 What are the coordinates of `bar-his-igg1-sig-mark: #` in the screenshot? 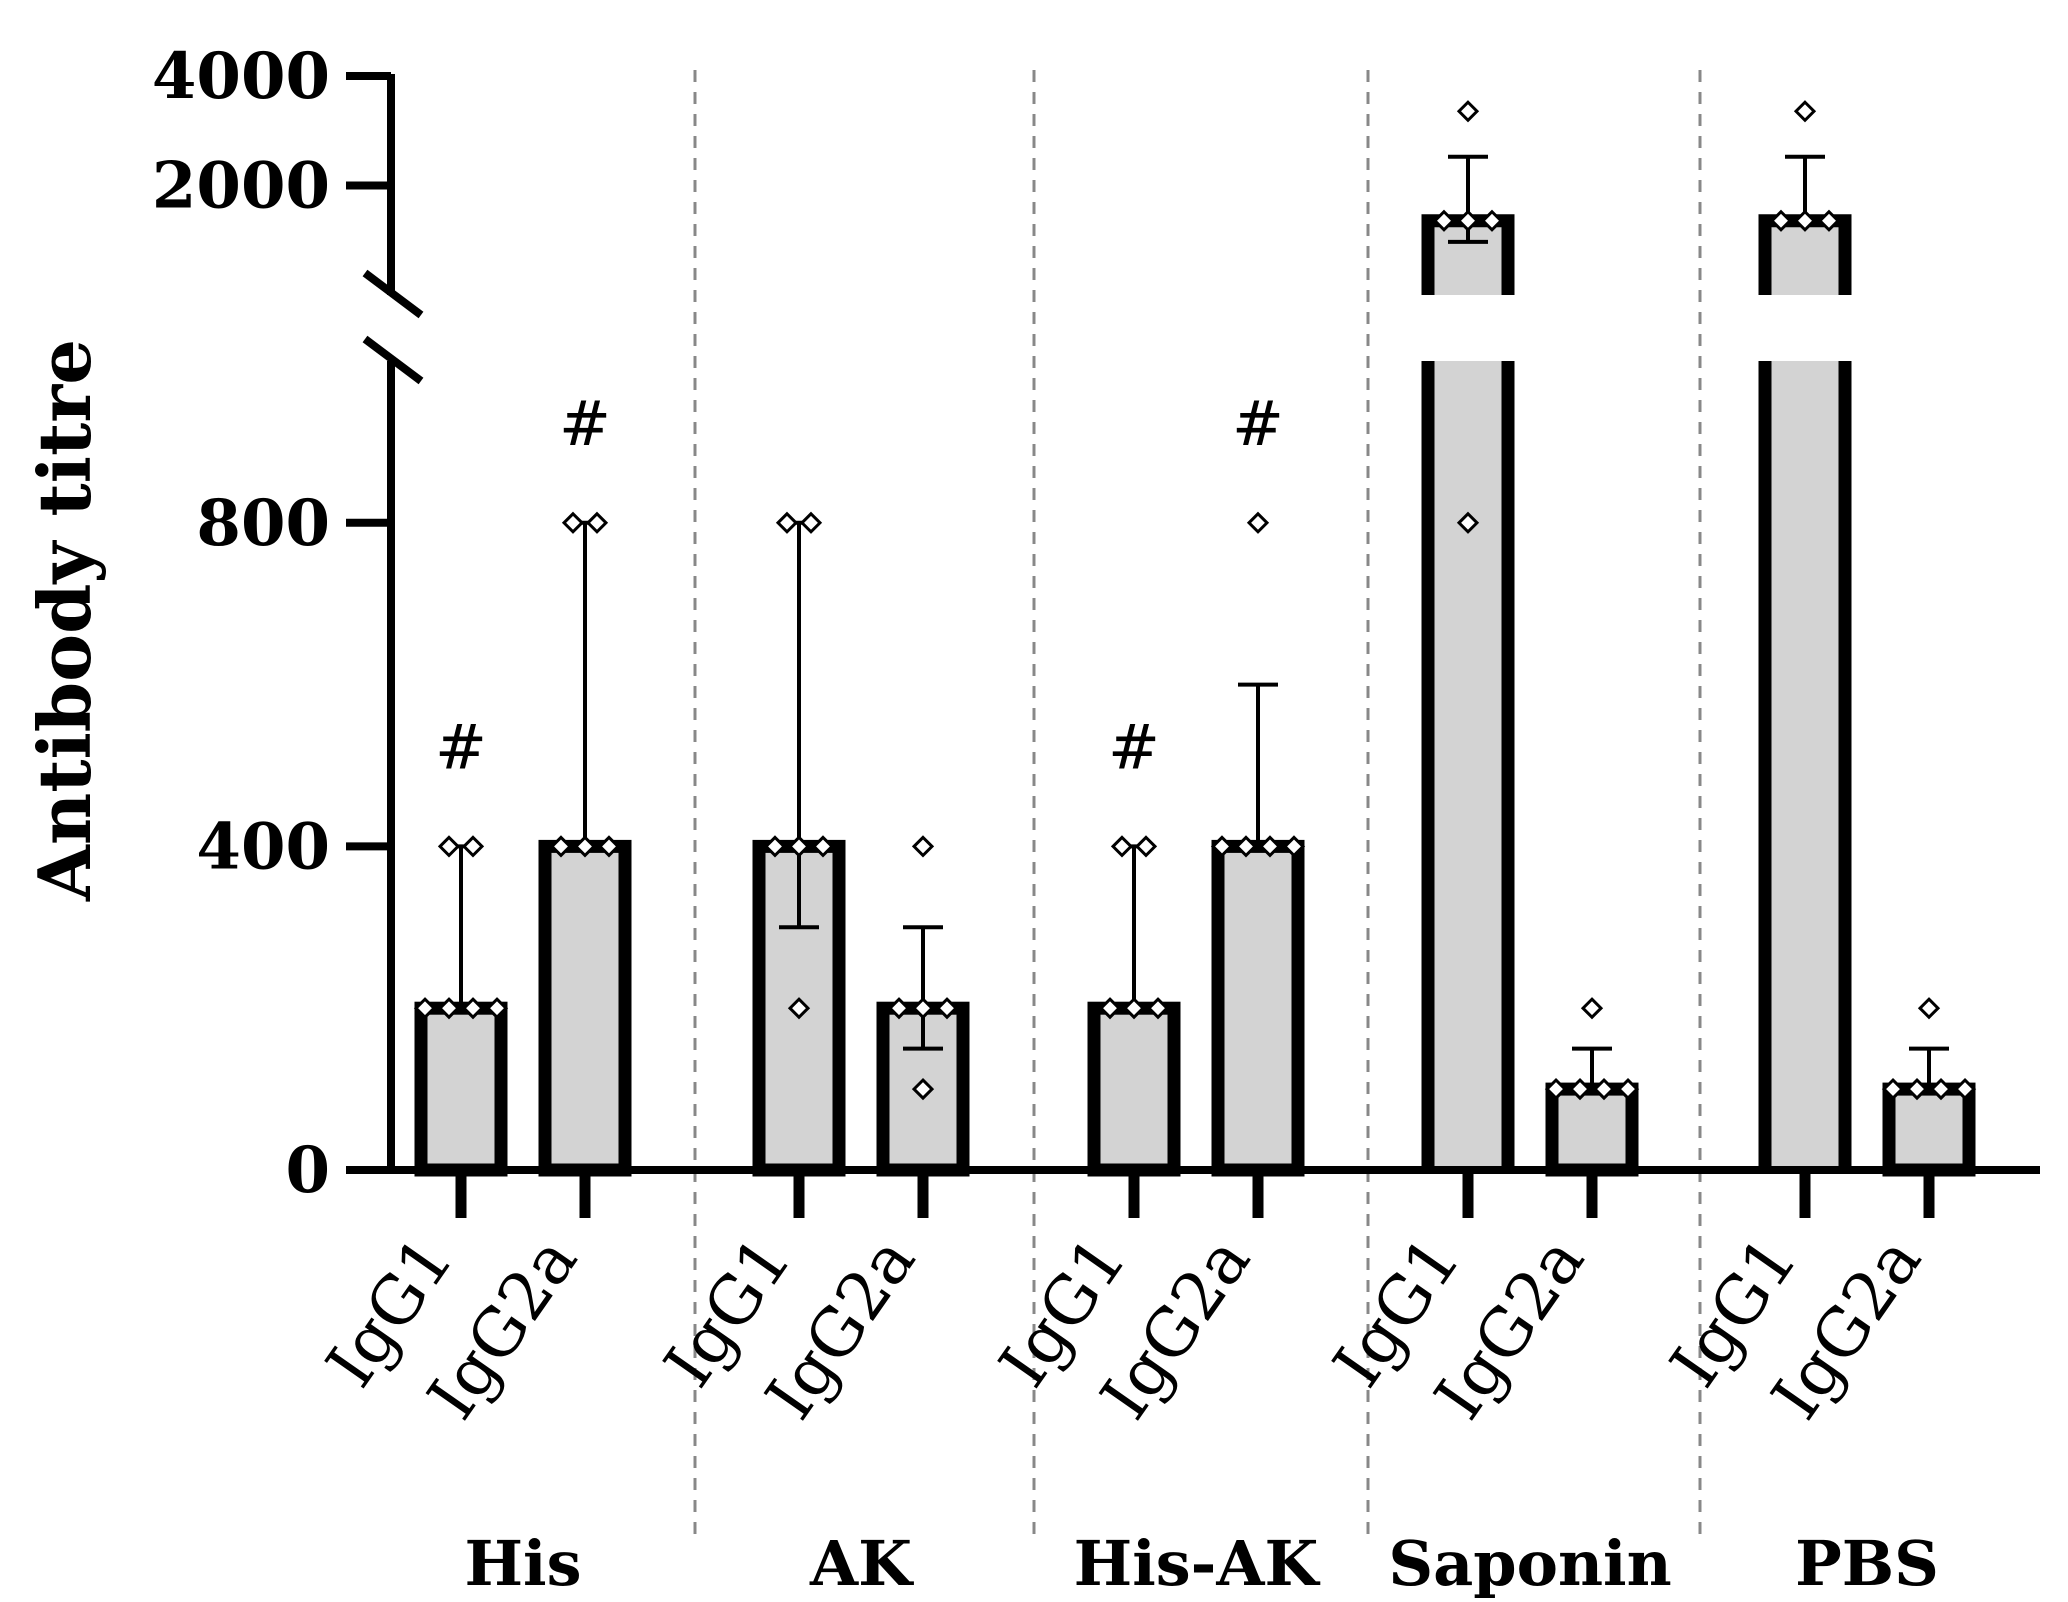 It's located at (461, 746).